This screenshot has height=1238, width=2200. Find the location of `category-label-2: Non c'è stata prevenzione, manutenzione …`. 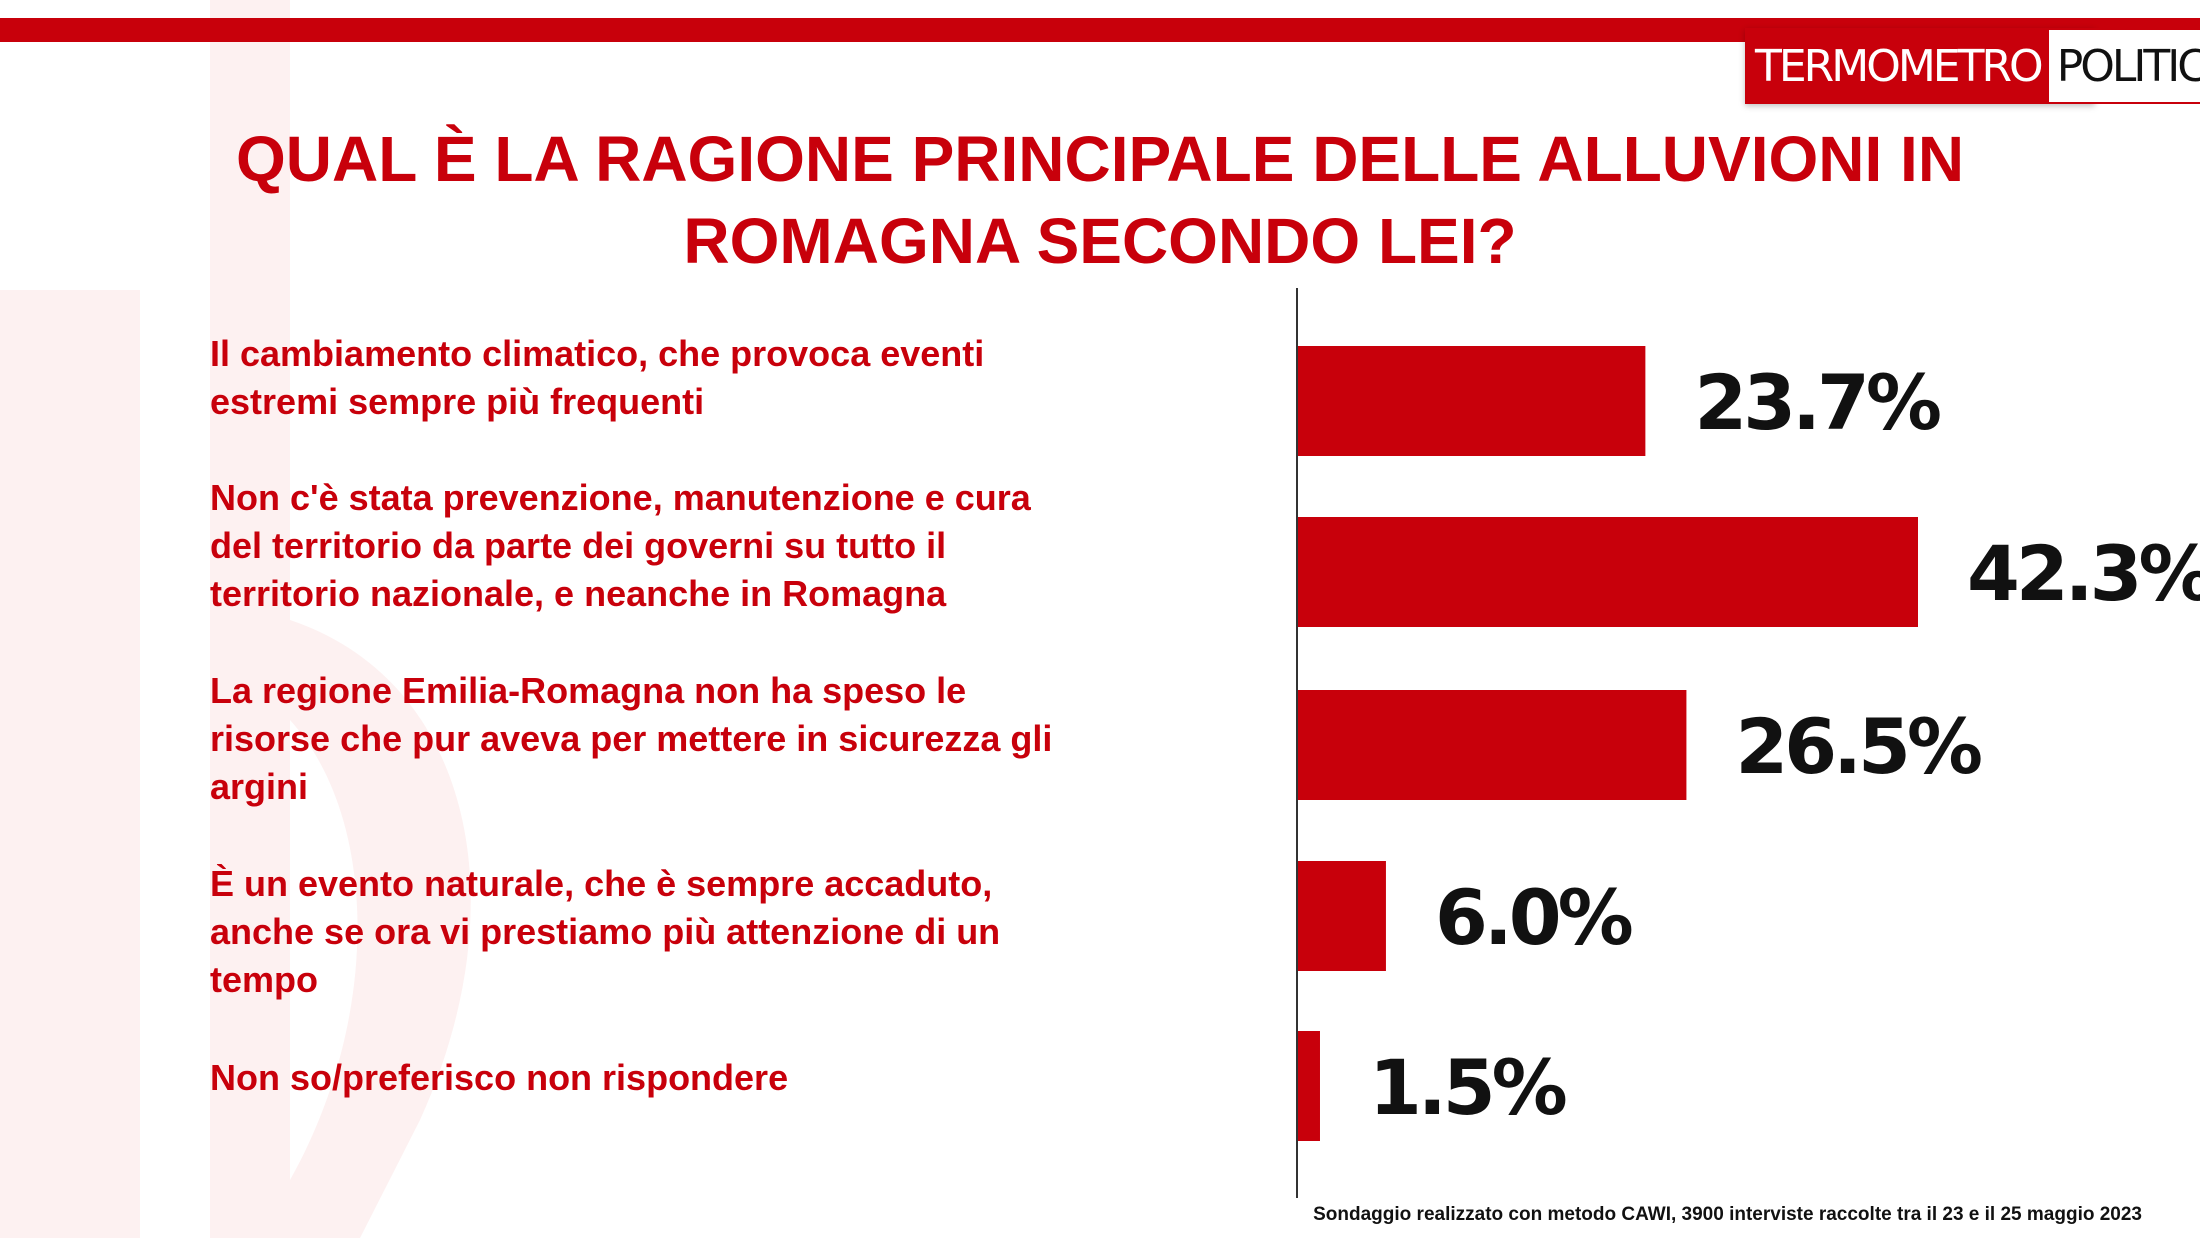

category-label-2: Non c'è stata prevenzione, manutenzione … is located at coordinates (725, 546).